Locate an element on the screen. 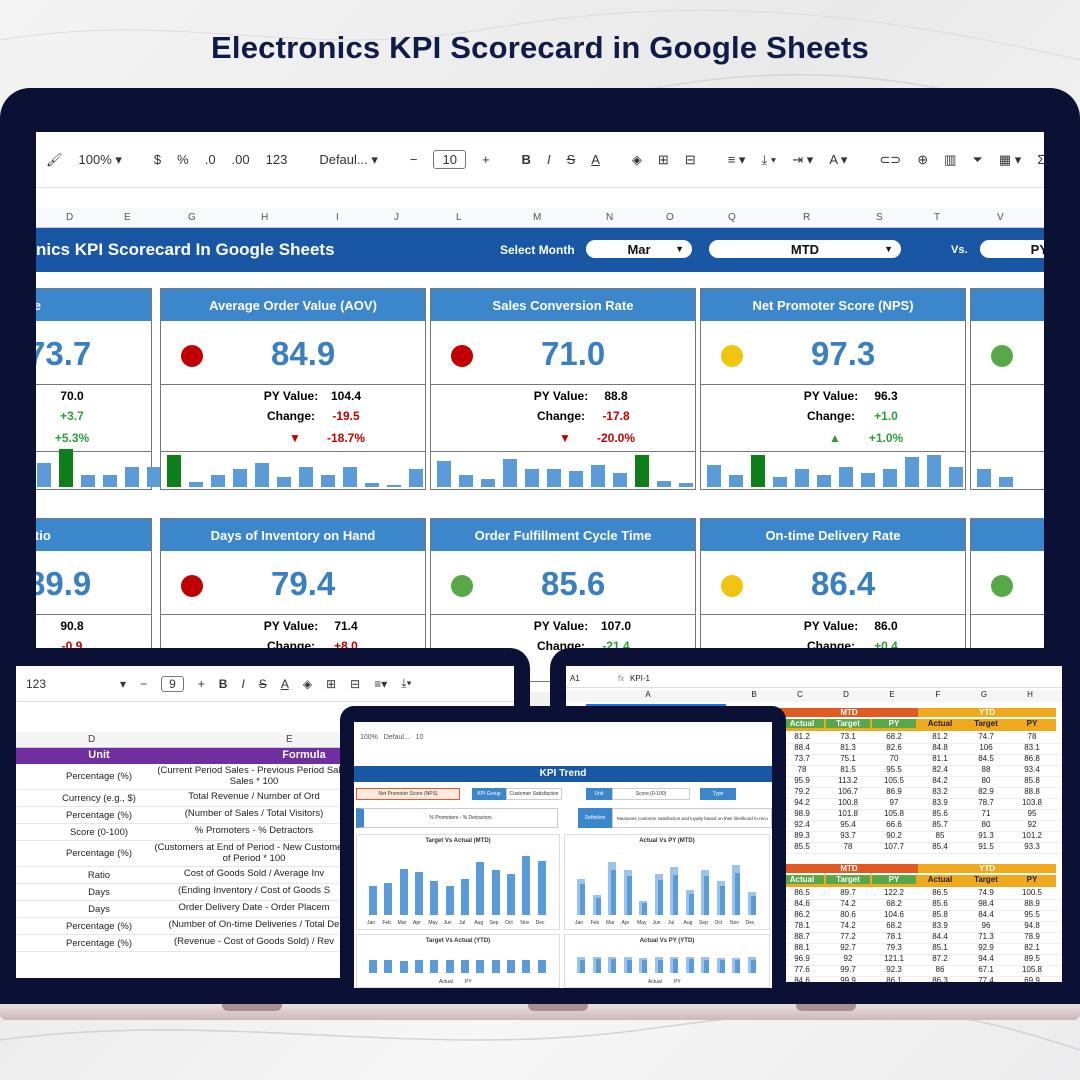 The image size is (1080, 1080). column-header: J is located at coordinates (396, 217).